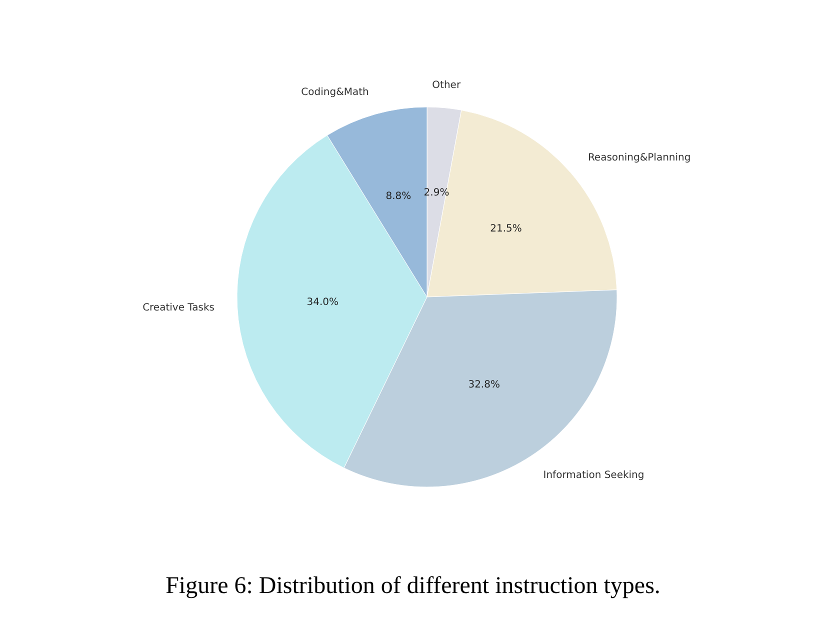 The width and height of the screenshot is (826, 630). Describe the element at coordinates (506, 228) in the screenshot. I see `data-label: 21.5%` at that location.